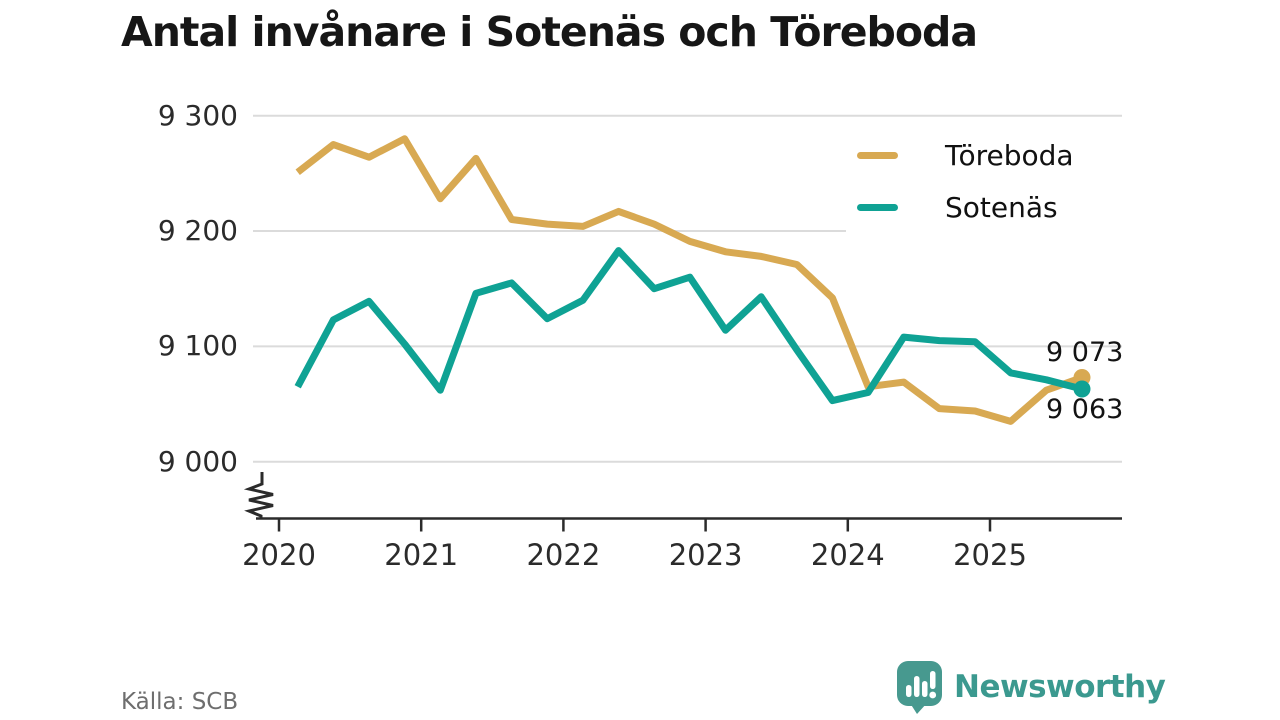 The height and width of the screenshot is (720, 1280). Describe the element at coordinates (919, 687) in the screenshot. I see `newsworthy-logo-icon` at that location.